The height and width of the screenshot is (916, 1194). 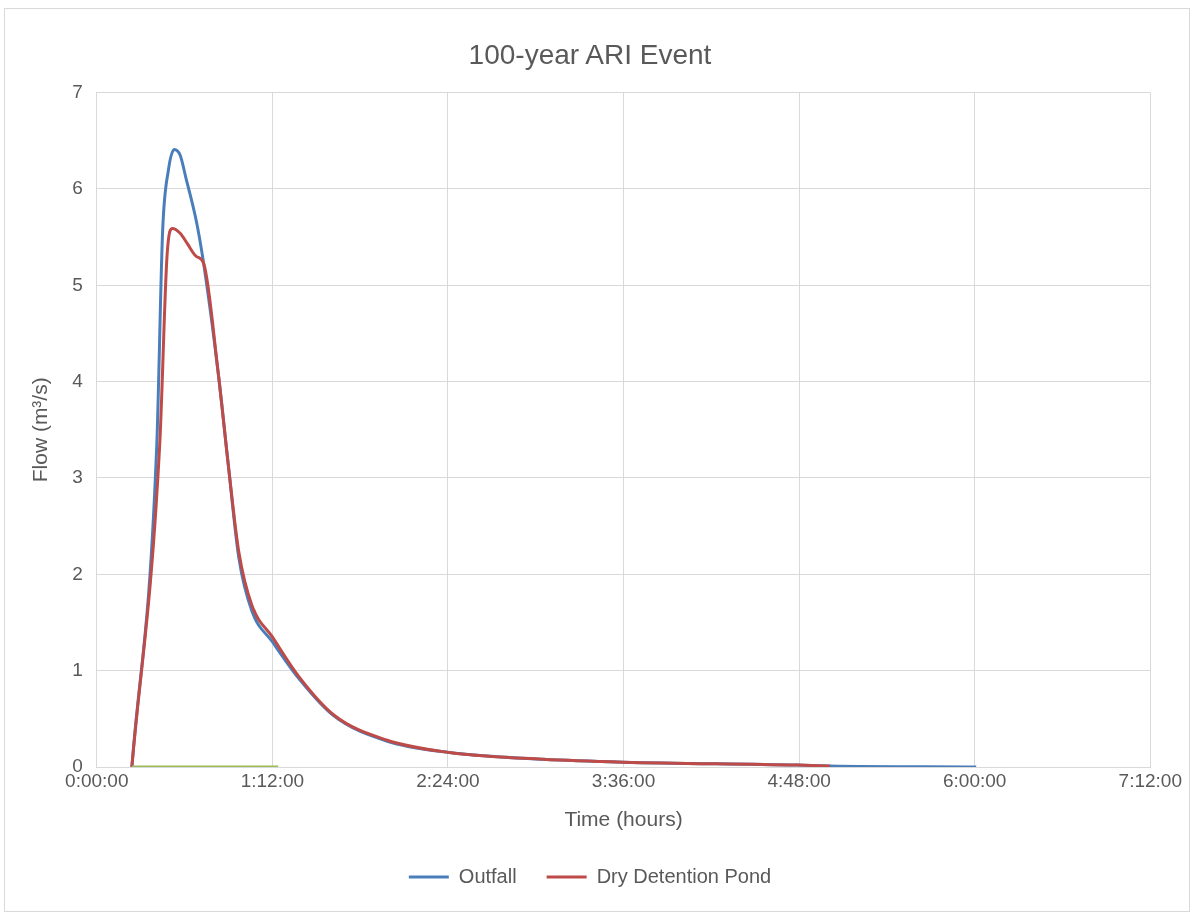 What do you see at coordinates (40, 430) in the screenshot?
I see `y-axis-title: Flow (m³/s)` at bounding box center [40, 430].